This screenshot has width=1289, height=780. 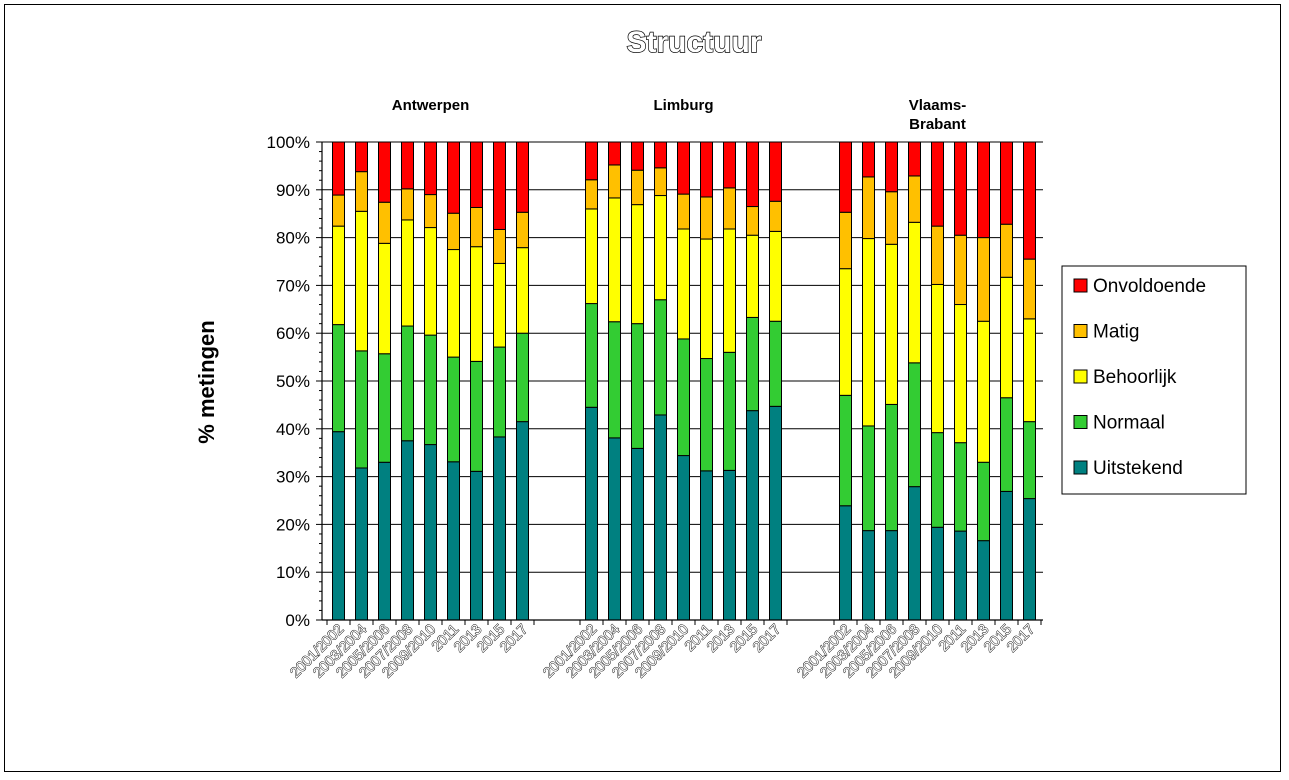 What do you see at coordinates (293, 524) in the screenshot?
I see `y-tick-label: 20%` at bounding box center [293, 524].